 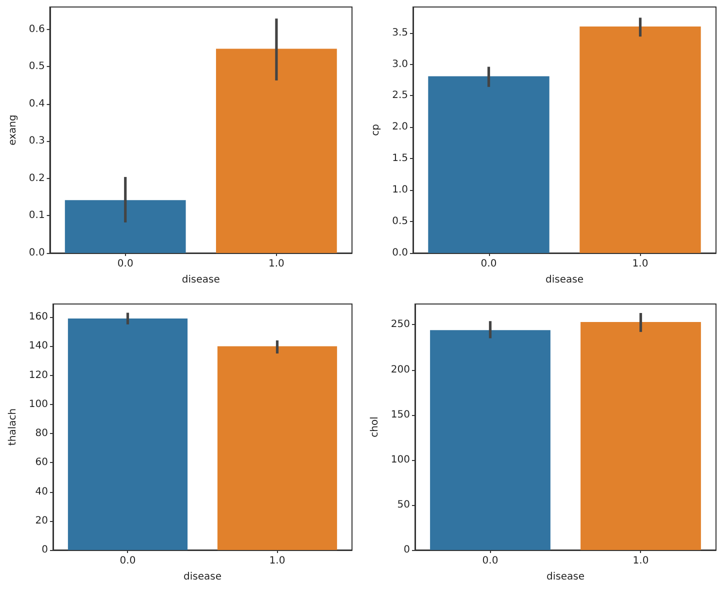 I want to click on y-tick-label: 50, so click(x=403, y=504).